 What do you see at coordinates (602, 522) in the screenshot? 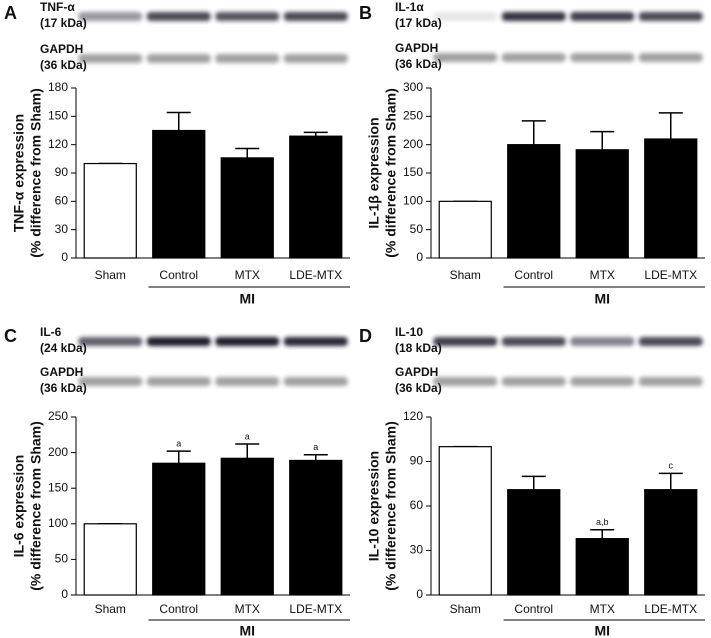
I see `annotation: a,b` at bounding box center [602, 522].